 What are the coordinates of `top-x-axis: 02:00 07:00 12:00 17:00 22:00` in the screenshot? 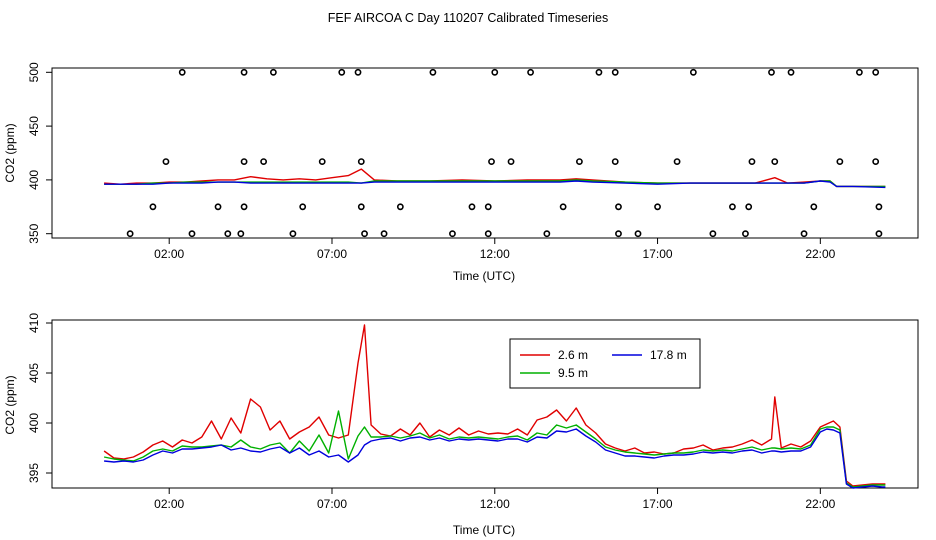 It's located at (495, 249).